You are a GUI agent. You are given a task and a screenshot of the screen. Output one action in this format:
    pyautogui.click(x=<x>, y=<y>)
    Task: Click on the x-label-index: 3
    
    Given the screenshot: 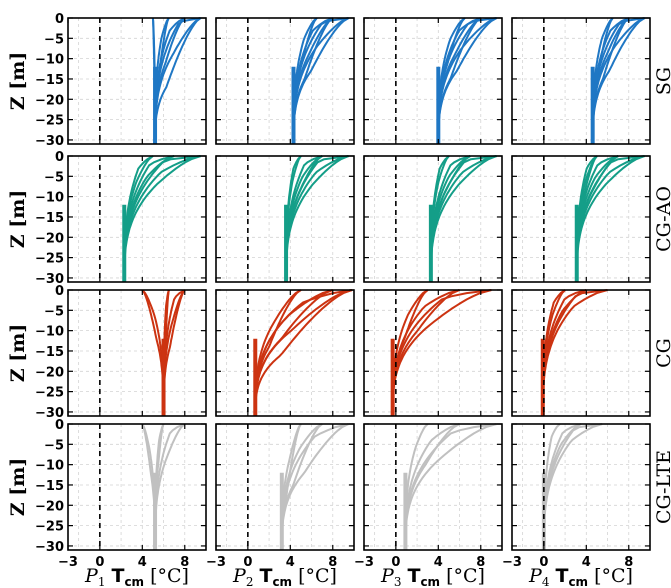 What is the action you would take?
    pyautogui.click(x=398, y=581)
    